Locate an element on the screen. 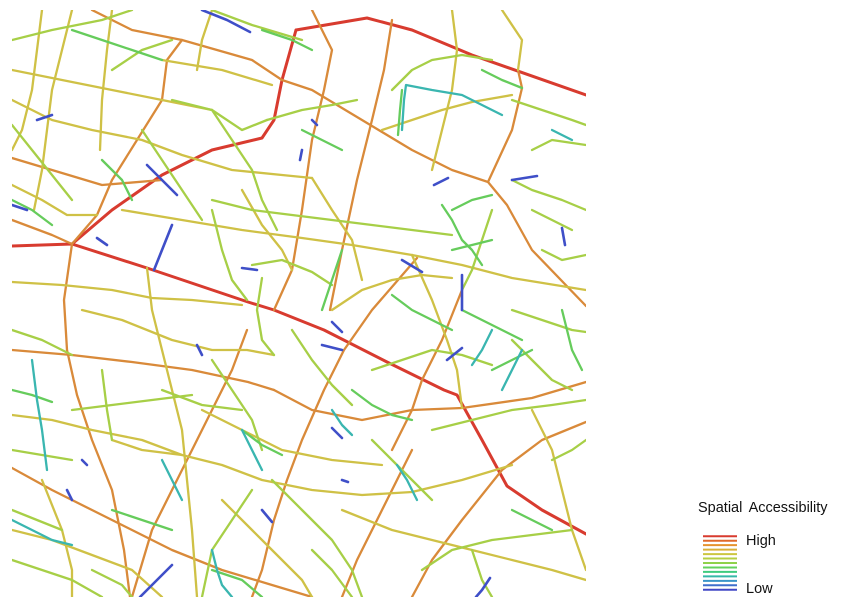 The height and width of the screenshot is (597, 861). legend-color-ramp is located at coordinates (720, 563).